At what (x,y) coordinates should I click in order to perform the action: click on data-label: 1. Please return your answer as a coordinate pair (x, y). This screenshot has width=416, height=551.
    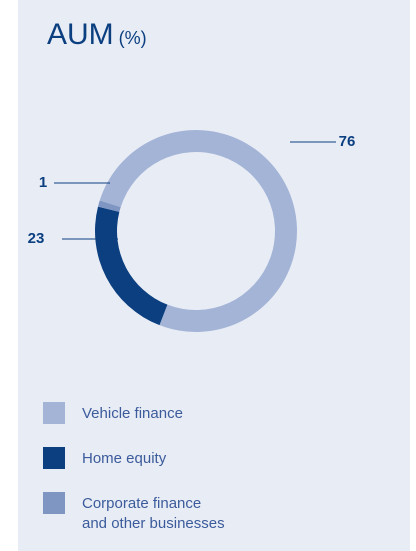
    Looking at the image, I should click on (43, 182).